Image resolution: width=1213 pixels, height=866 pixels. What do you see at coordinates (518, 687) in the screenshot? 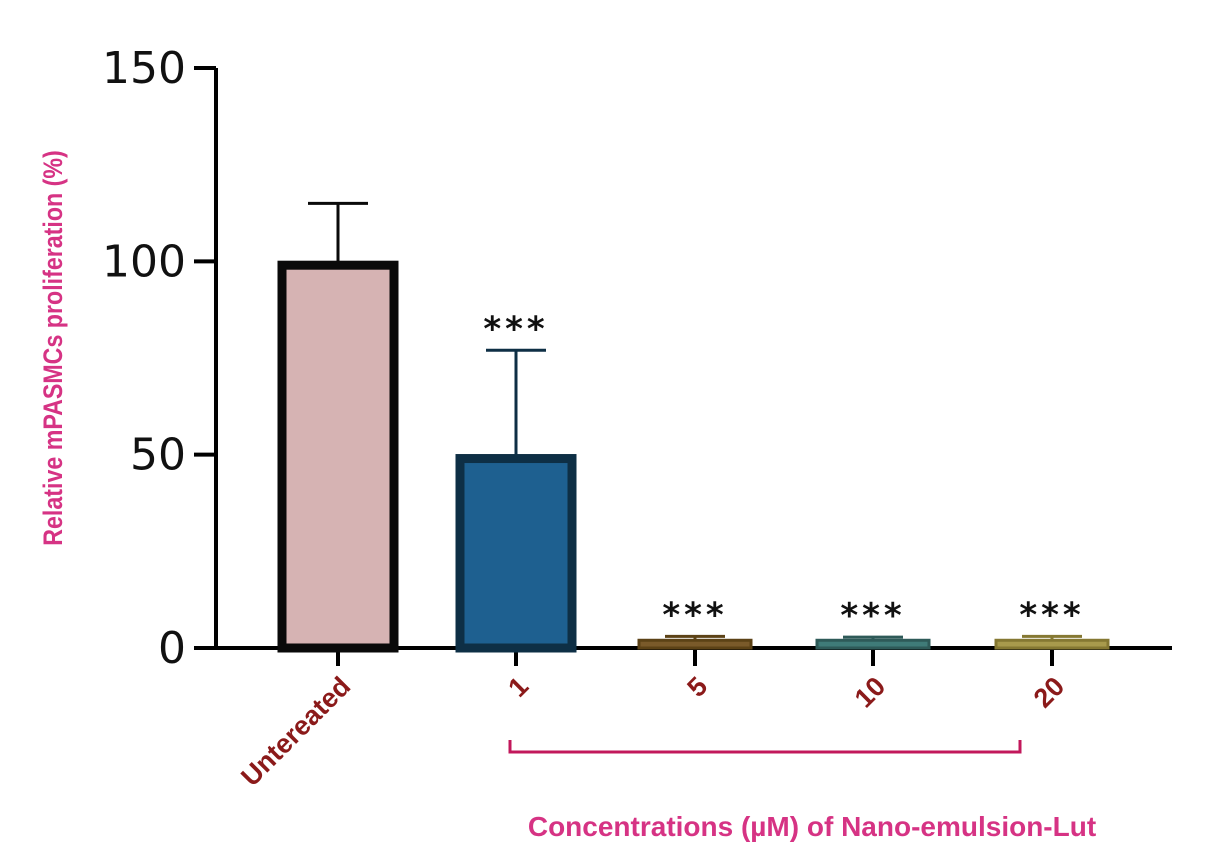
I see `x-tick-label-1: 1` at bounding box center [518, 687].